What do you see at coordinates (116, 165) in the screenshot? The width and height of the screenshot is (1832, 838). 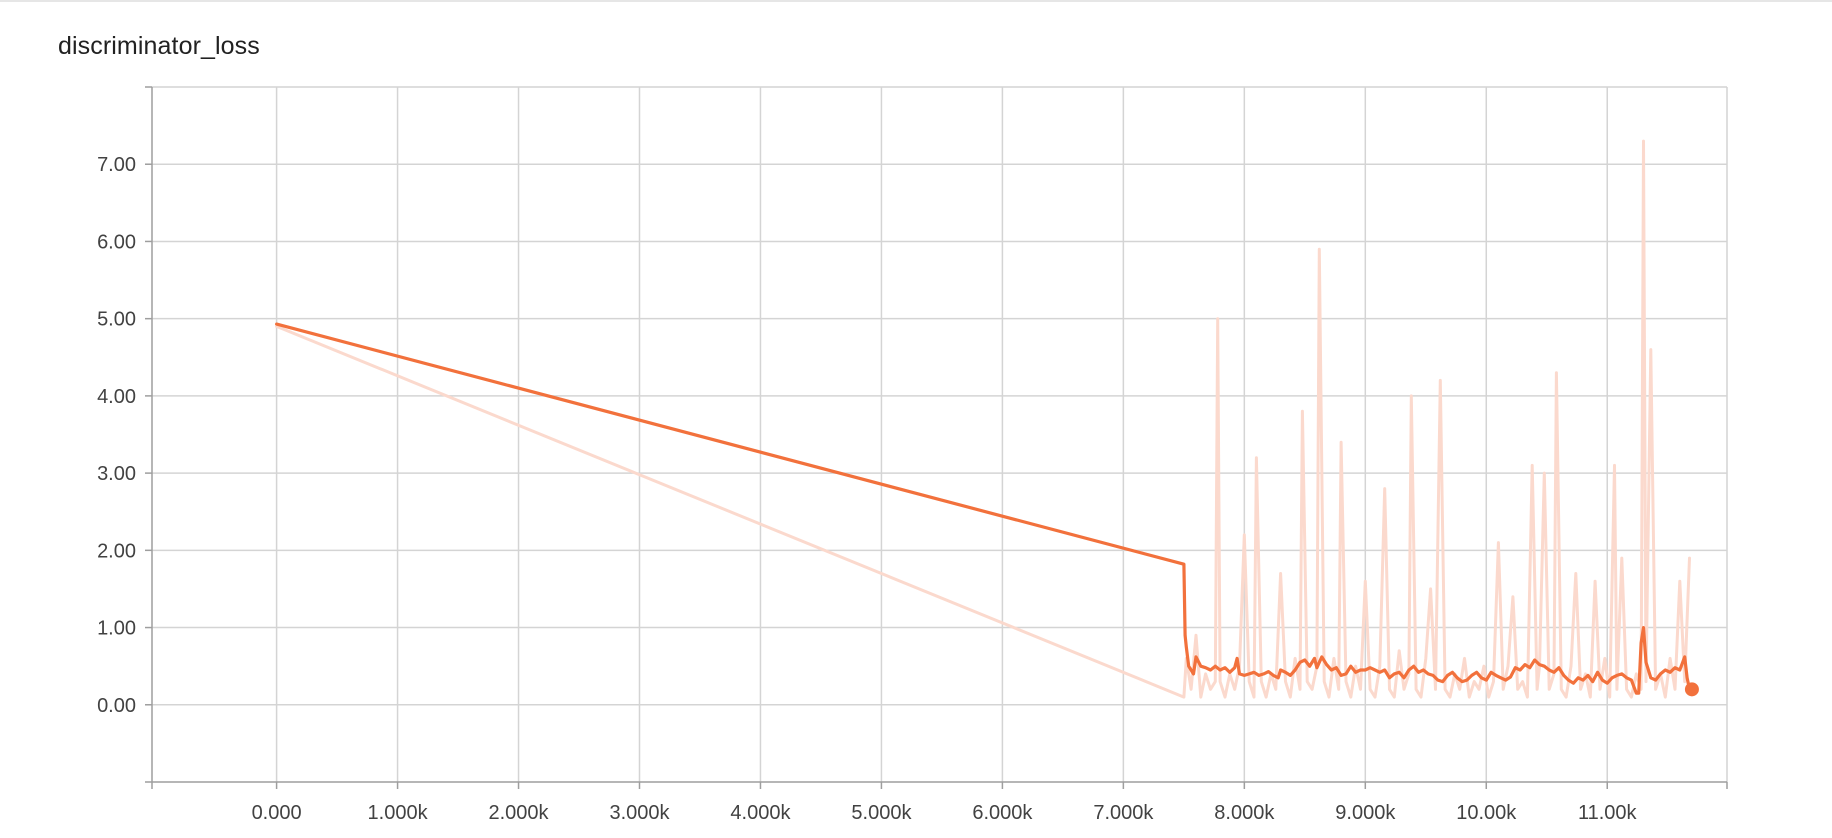 I see `y-tick-label: 7.00` at bounding box center [116, 165].